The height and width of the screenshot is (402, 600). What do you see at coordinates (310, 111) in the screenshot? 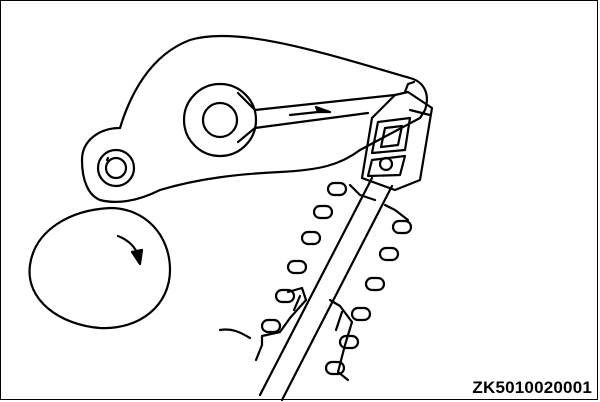
I see `oil-flow-arrow` at bounding box center [310, 111].